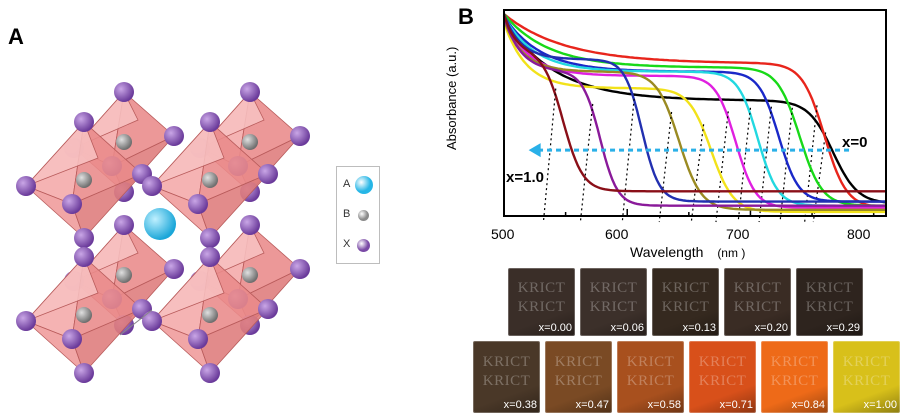 The image size is (906, 419). I want to click on legend-item-x: X, so click(358, 246).